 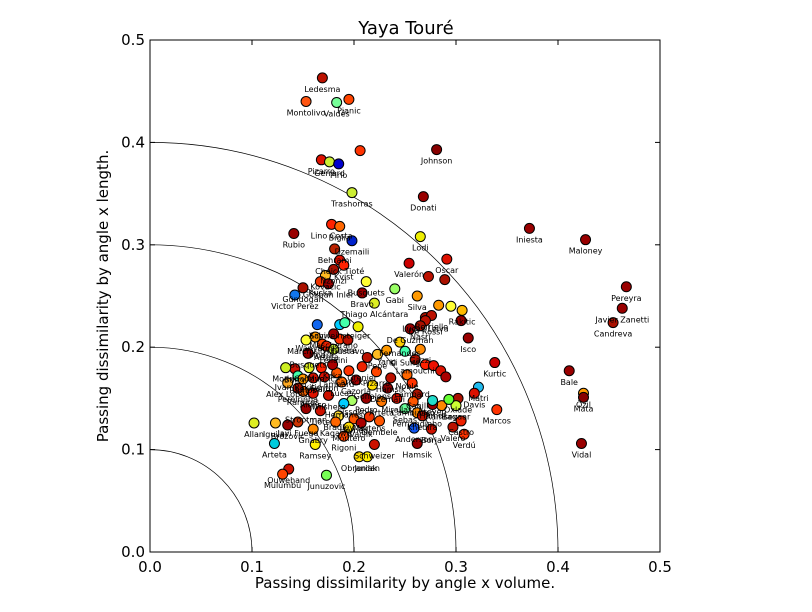 I want to click on point-label: Pjanic, so click(x=349, y=110).